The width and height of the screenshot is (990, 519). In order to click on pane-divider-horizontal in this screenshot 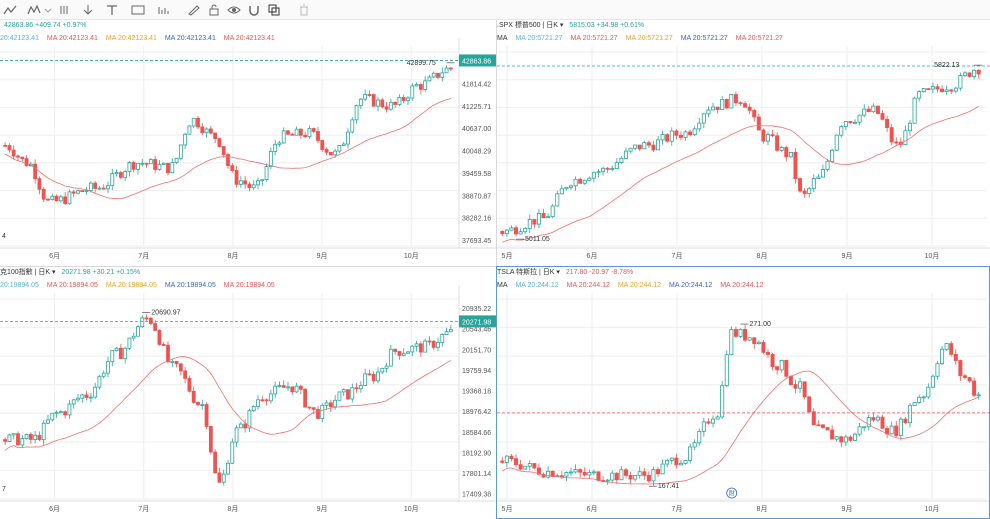, I will do `click(495, 266)`.